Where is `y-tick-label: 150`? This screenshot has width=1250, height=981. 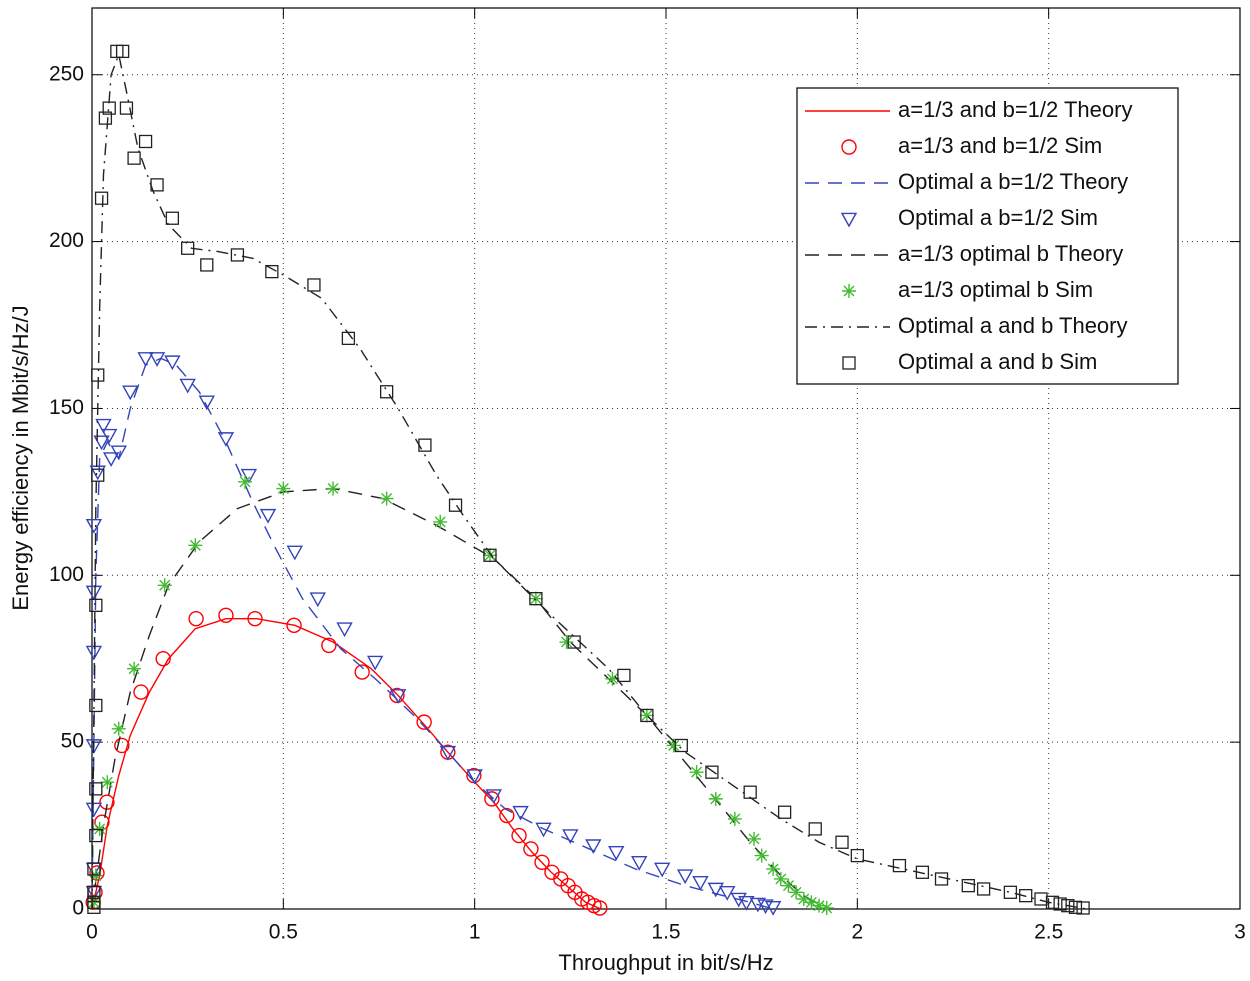
y-tick-label: 150 is located at coordinates (66, 407).